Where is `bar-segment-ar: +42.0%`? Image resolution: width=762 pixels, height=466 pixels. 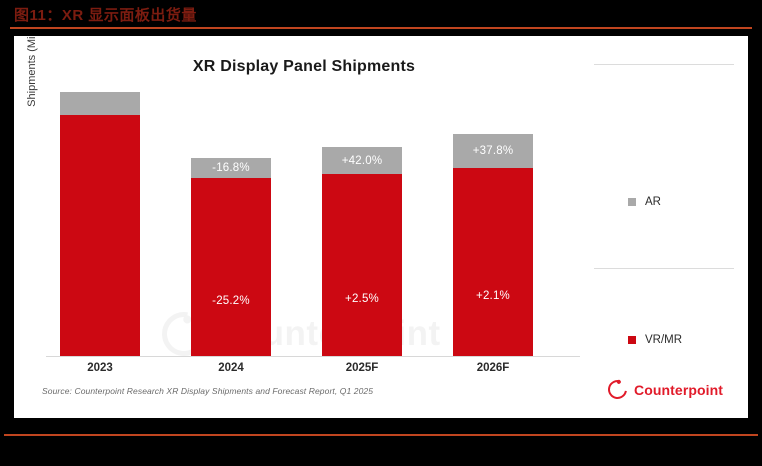
bar-segment-ar: +42.0% is located at coordinates (362, 160).